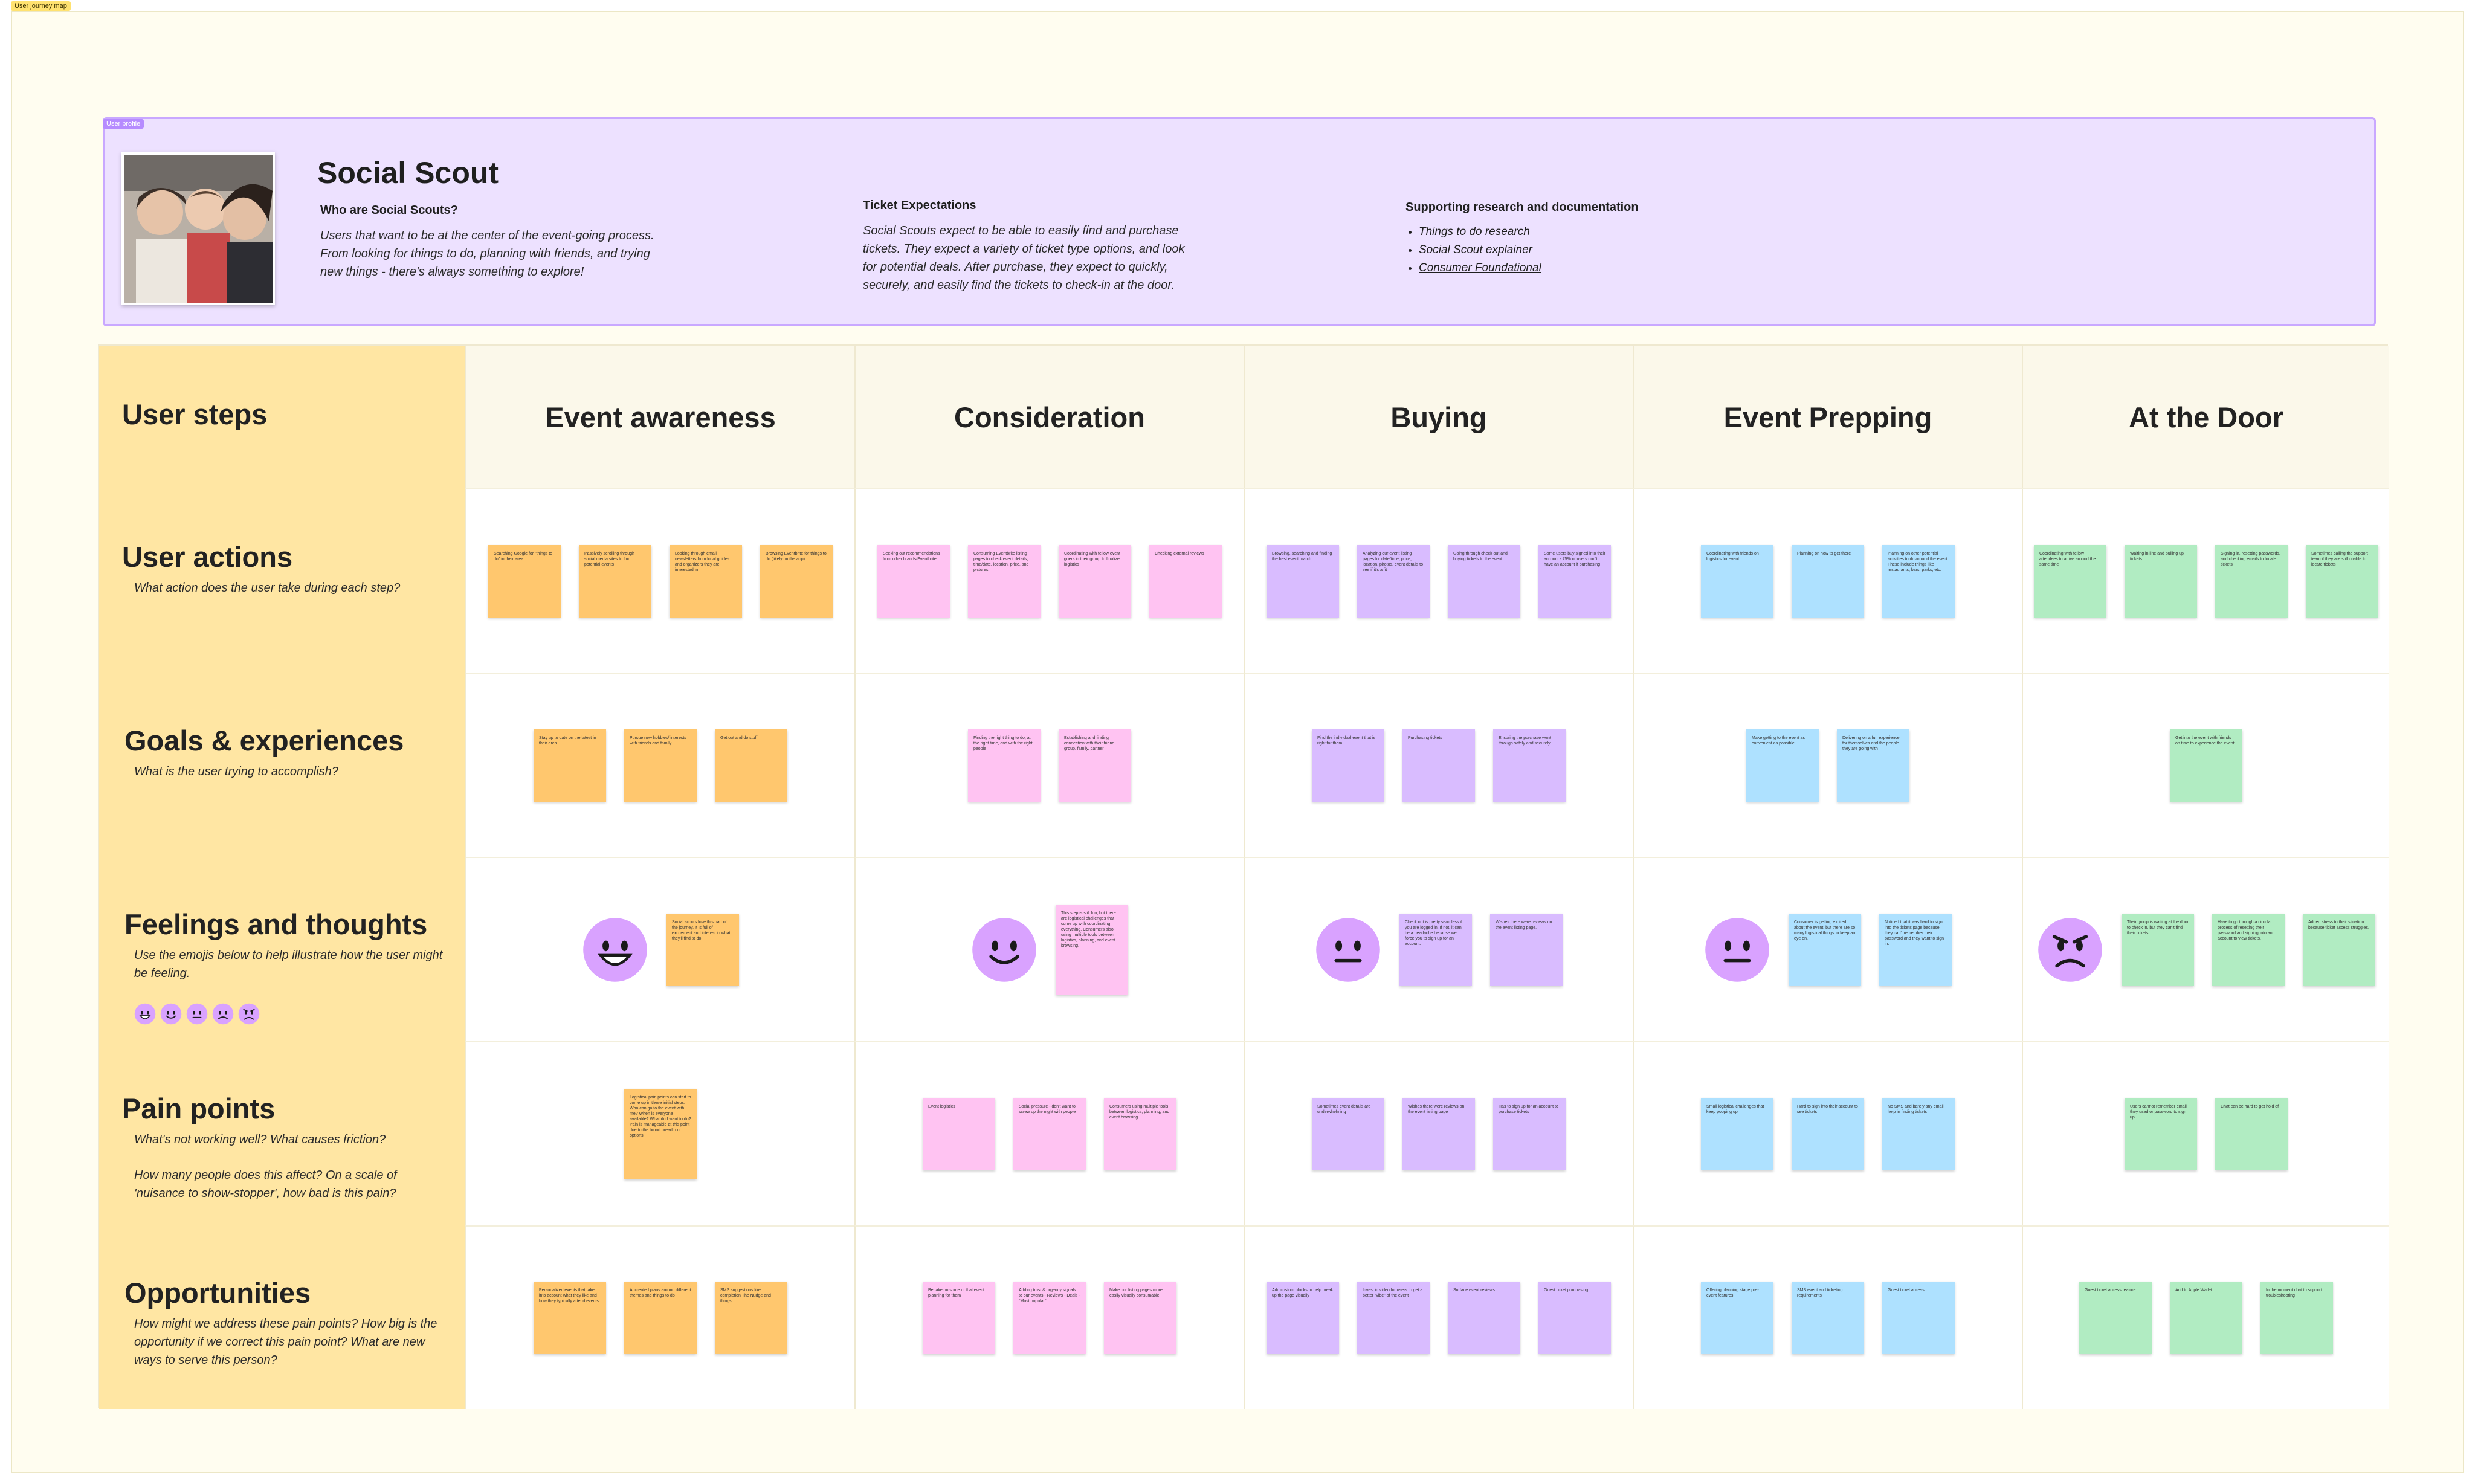 This screenshot has width=2475, height=1484. Describe the element at coordinates (199, 1108) in the screenshot. I see `pain-title: Pain points` at that location.